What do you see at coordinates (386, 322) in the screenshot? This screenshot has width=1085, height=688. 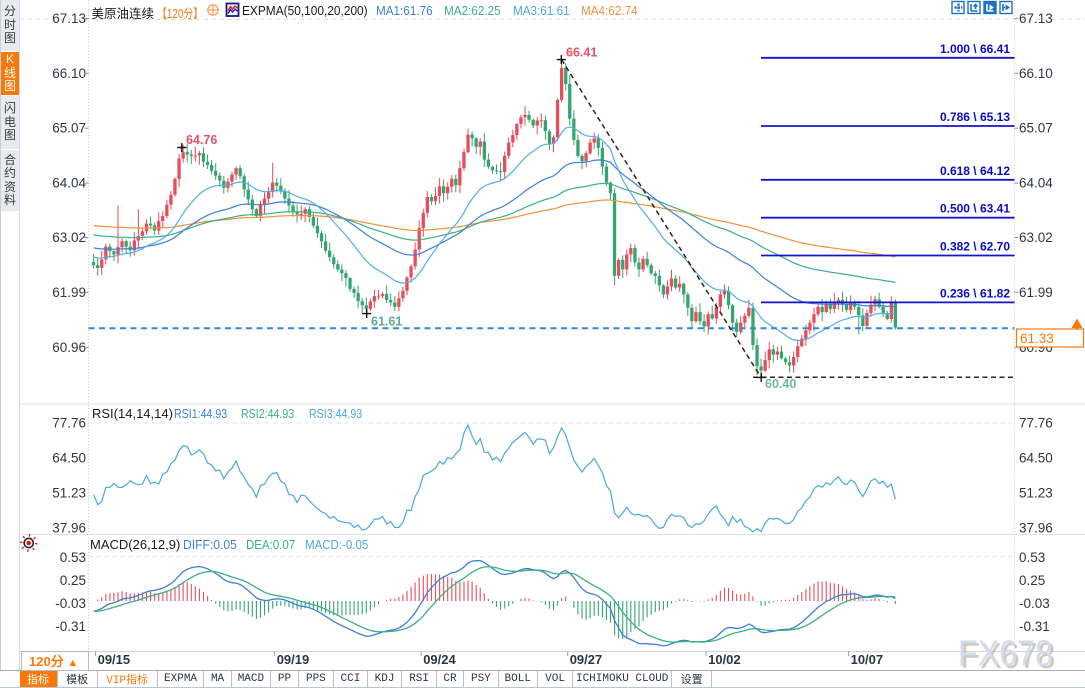 I see `svg-text: 61.61` at bounding box center [386, 322].